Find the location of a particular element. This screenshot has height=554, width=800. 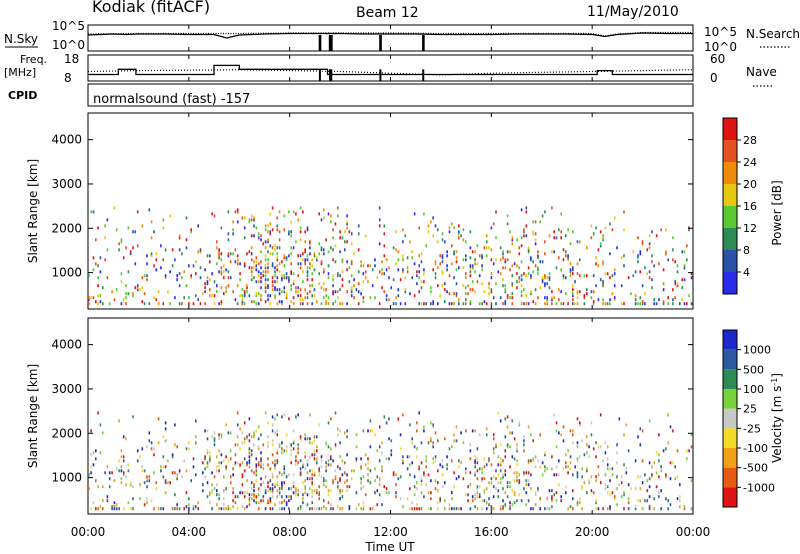

noise-lines is located at coordinates (390, 41).